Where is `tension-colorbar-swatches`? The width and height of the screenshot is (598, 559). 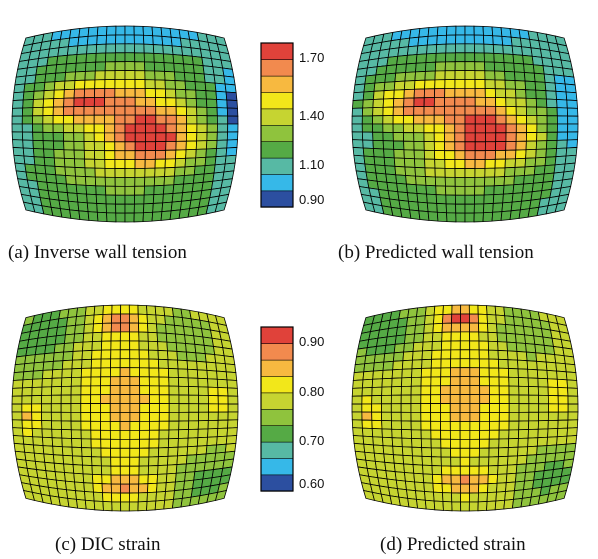 tension-colorbar-swatches is located at coordinates (277, 125).